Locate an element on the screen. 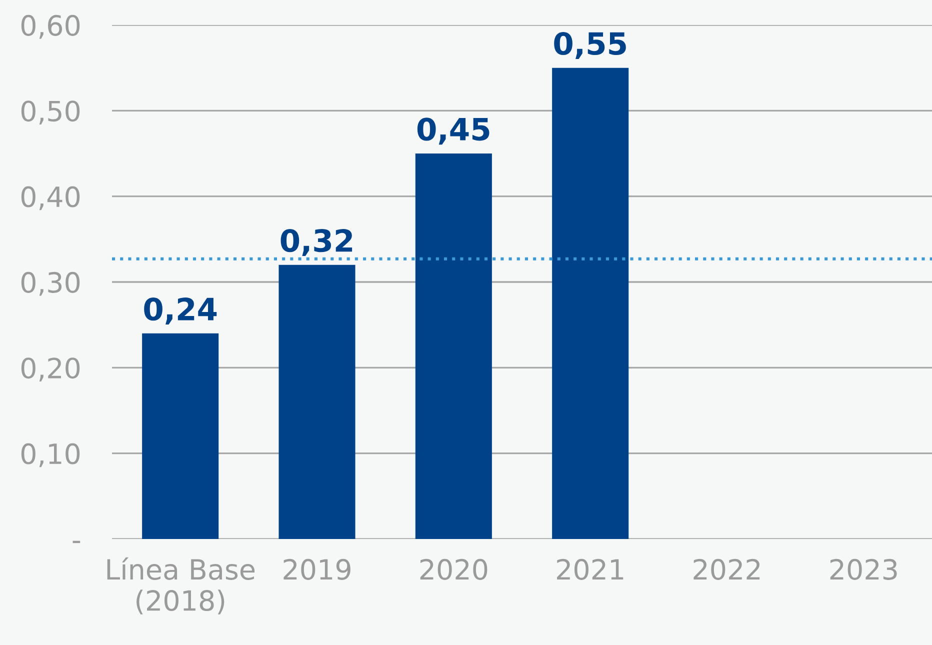 The width and height of the screenshot is (932, 645). x-tick-label: 2021 is located at coordinates (590, 569).